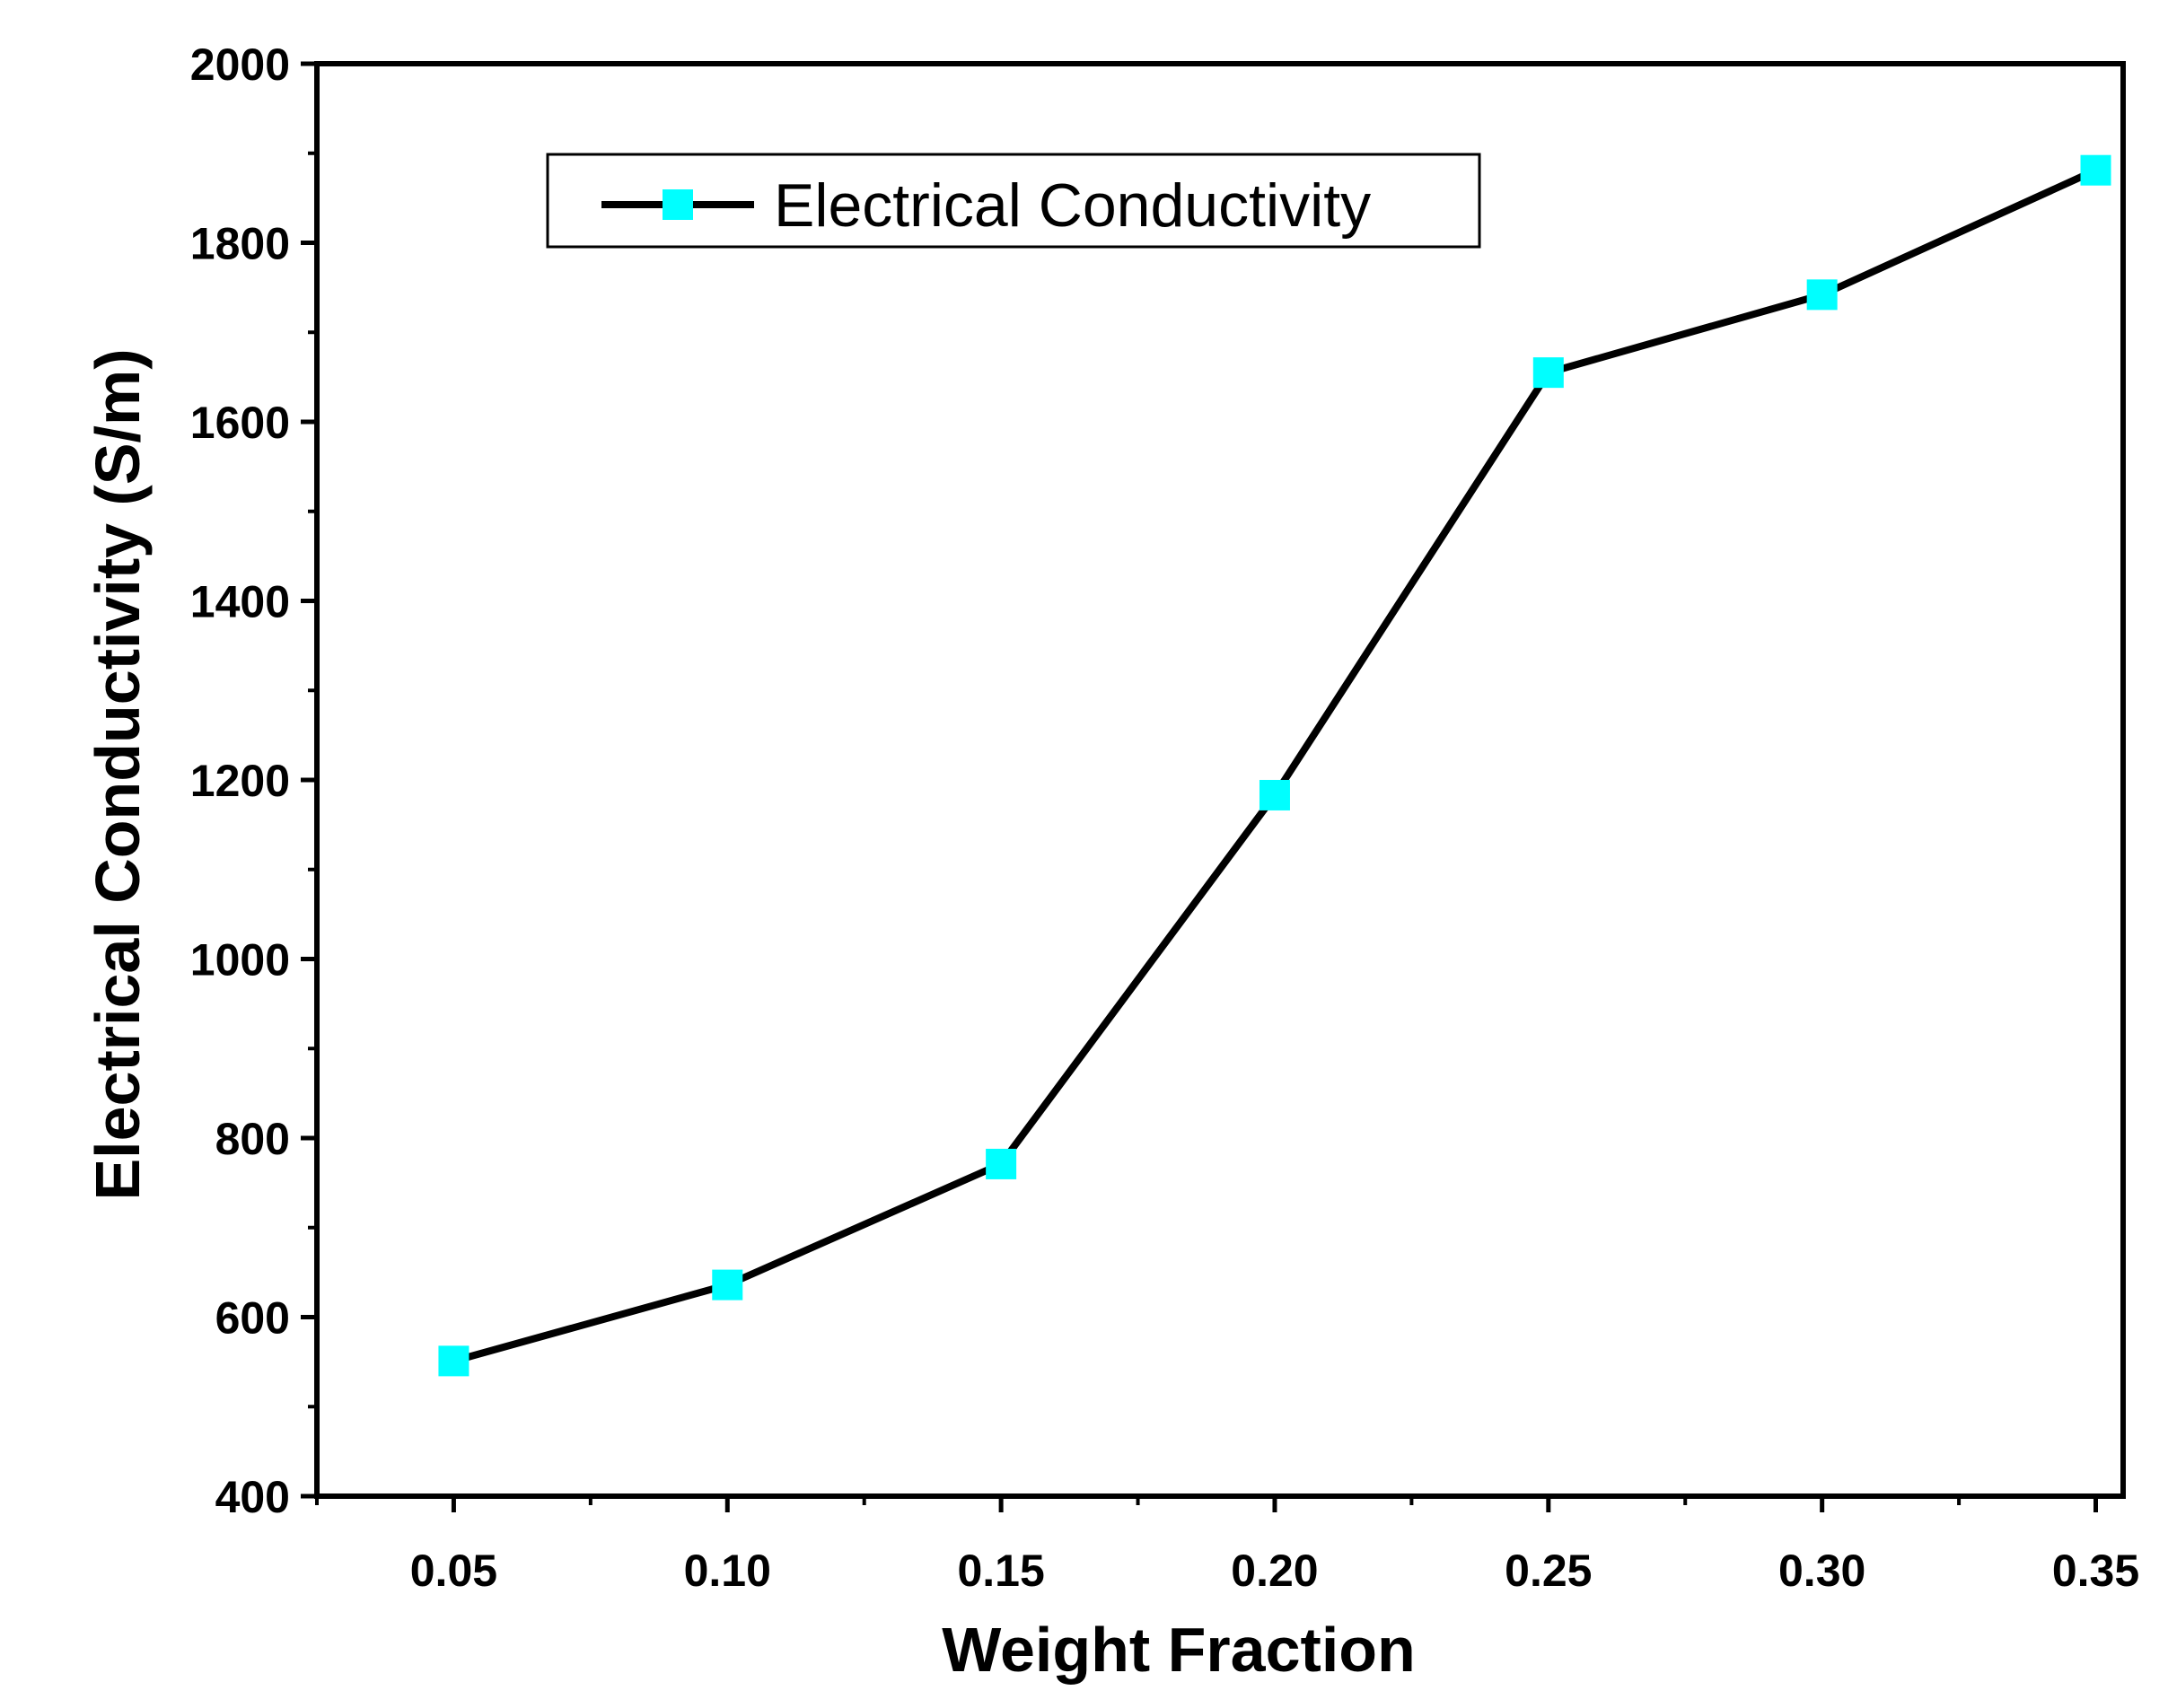 The image size is (2168, 1708). I want to click on y-tick-label: 2000, so click(240, 64).